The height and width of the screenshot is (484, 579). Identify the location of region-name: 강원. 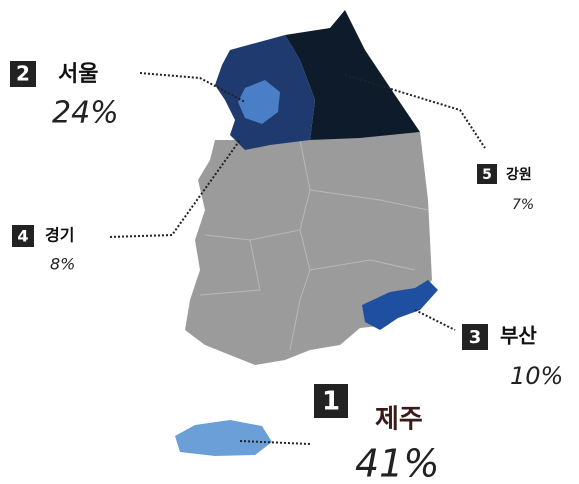
(519, 174).